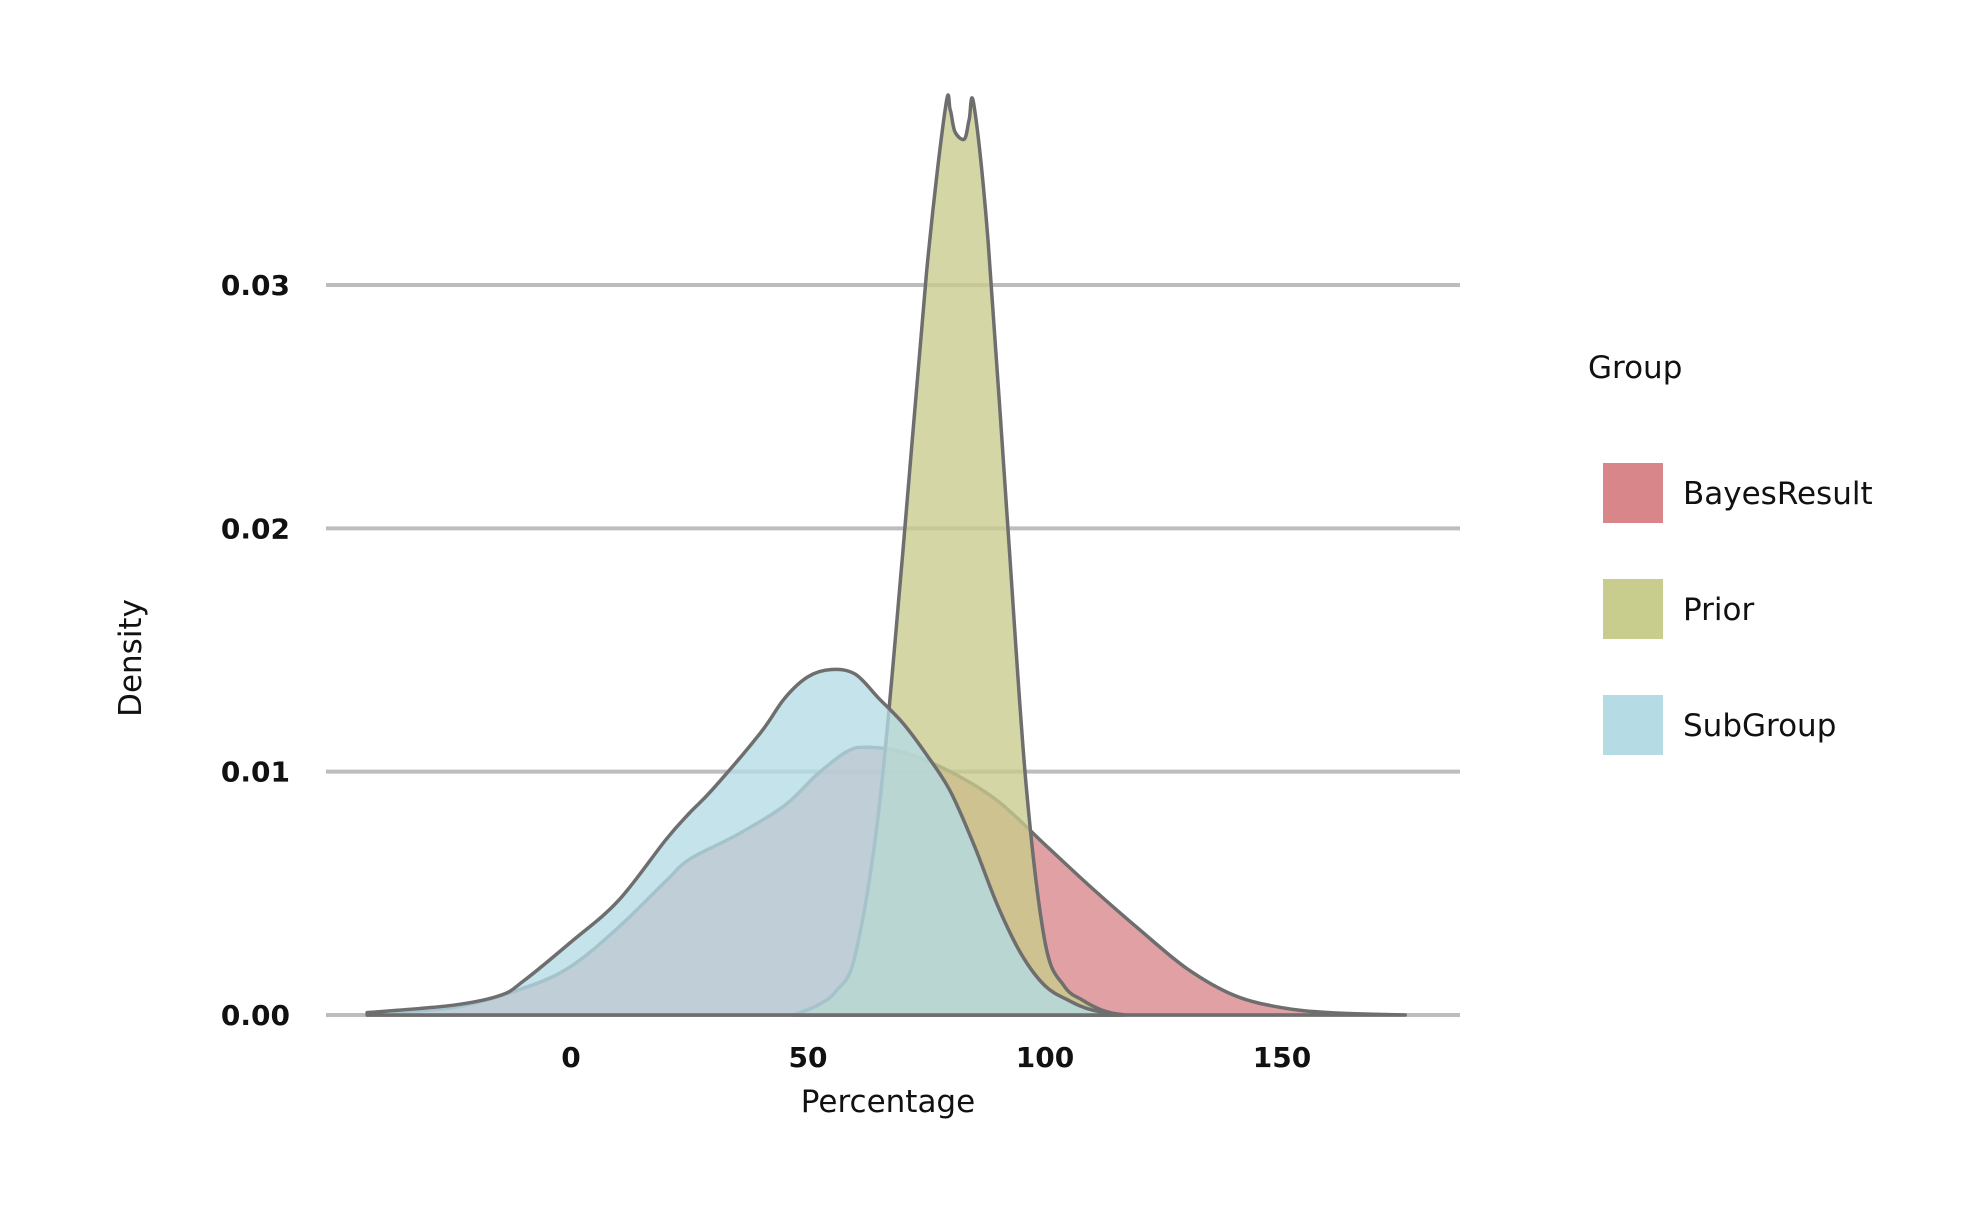 The image size is (1988, 1216). Describe the element at coordinates (255, 285) in the screenshot. I see `y-tick-label-3: 0.03` at that location.